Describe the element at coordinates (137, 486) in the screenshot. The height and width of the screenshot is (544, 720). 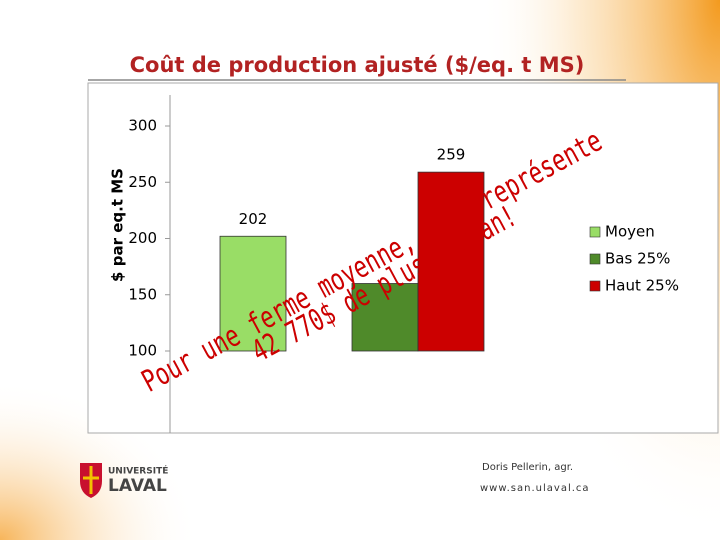
I see `logo-text: LAVAL` at that location.